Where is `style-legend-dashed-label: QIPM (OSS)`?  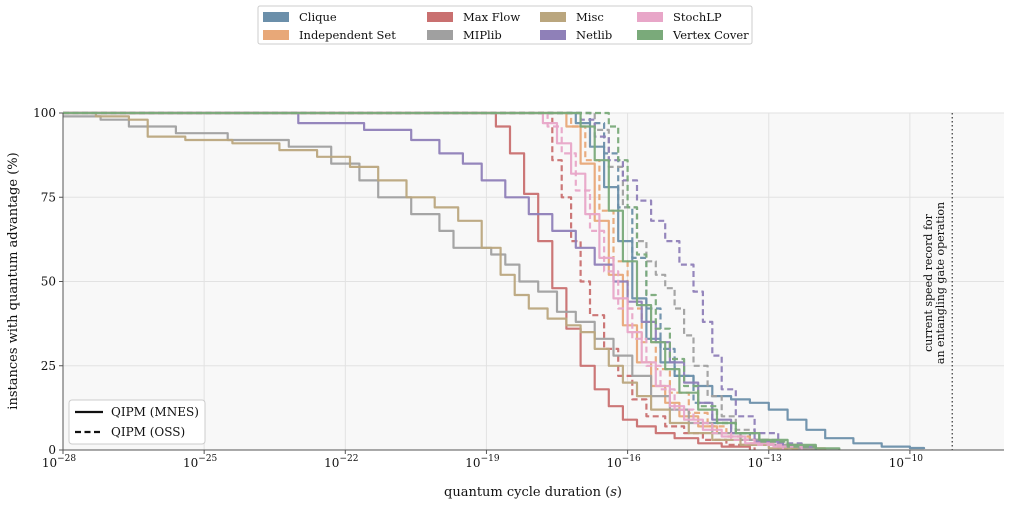 style-legend-dashed-label: QIPM (OSS) is located at coordinates (148, 432).